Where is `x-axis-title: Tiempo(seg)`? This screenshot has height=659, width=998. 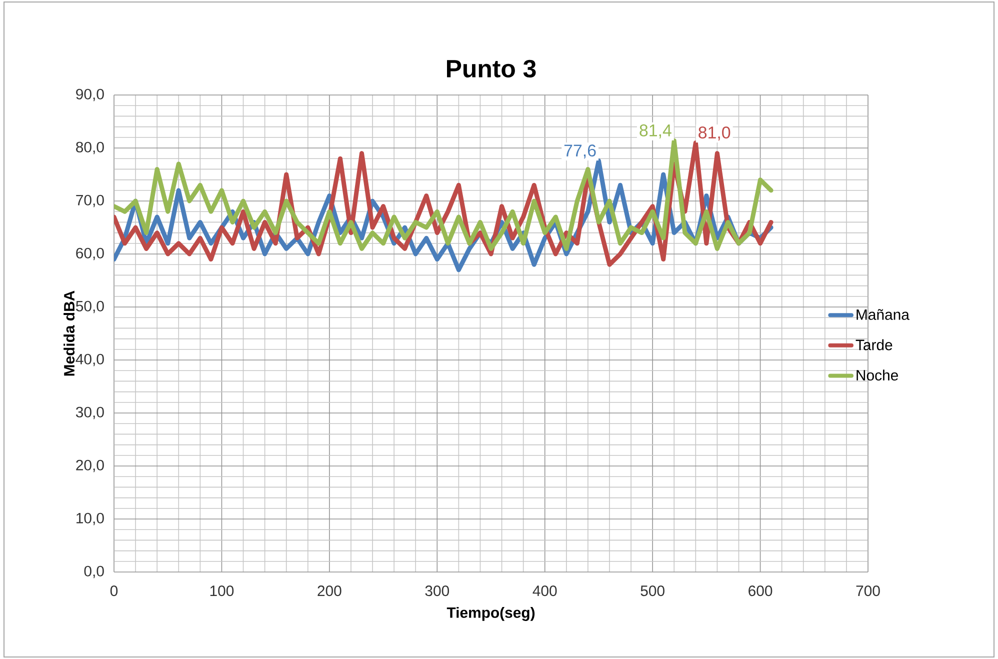 x-axis-title: Tiempo(seg) is located at coordinates (490, 613).